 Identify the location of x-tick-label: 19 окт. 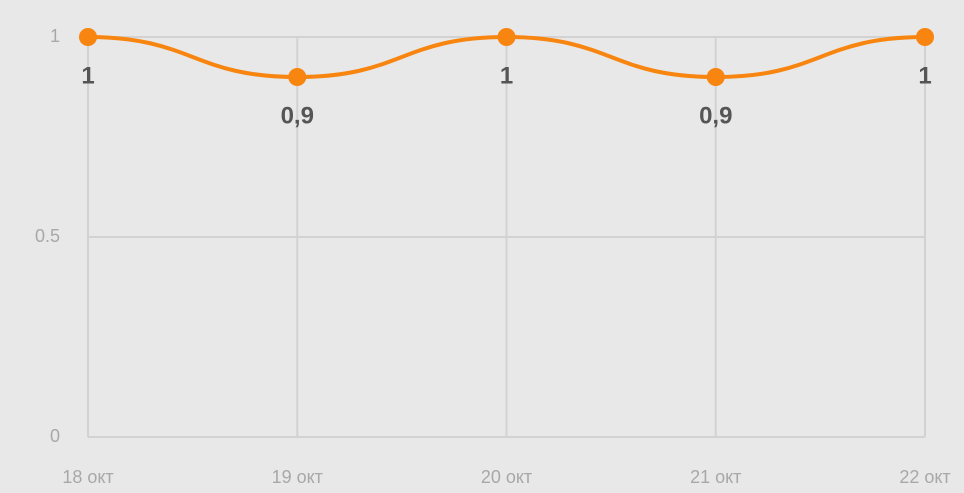
(297, 477).